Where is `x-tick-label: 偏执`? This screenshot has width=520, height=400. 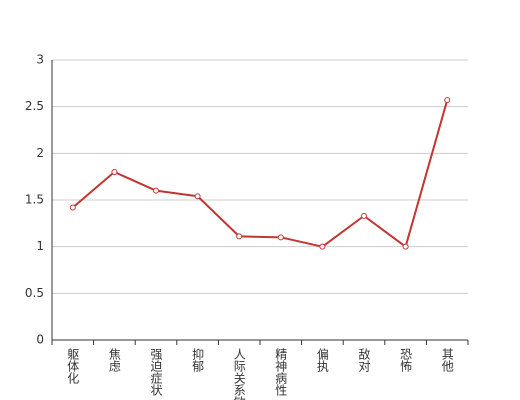
x-tick-label: 偏执 is located at coordinates (322, 360).